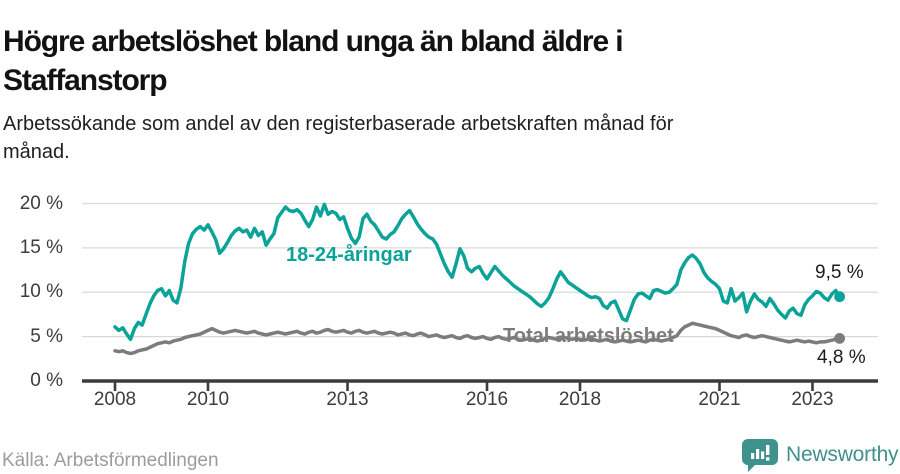 This screenshot has width=900, height=474. What do you see at coordinates (110, 460) in the screenshot?
I see `source-note: Källa: Arbetsförmedlingen` at bounding box center [110, 460].